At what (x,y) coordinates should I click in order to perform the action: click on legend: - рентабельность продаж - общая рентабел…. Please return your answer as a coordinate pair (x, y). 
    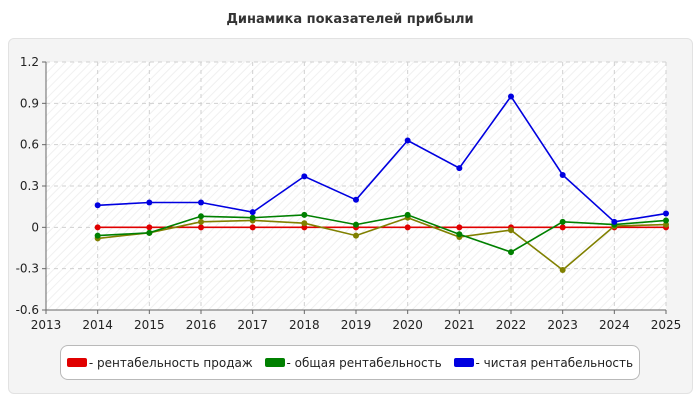
    Looking at the image, I should click on (350, 362).